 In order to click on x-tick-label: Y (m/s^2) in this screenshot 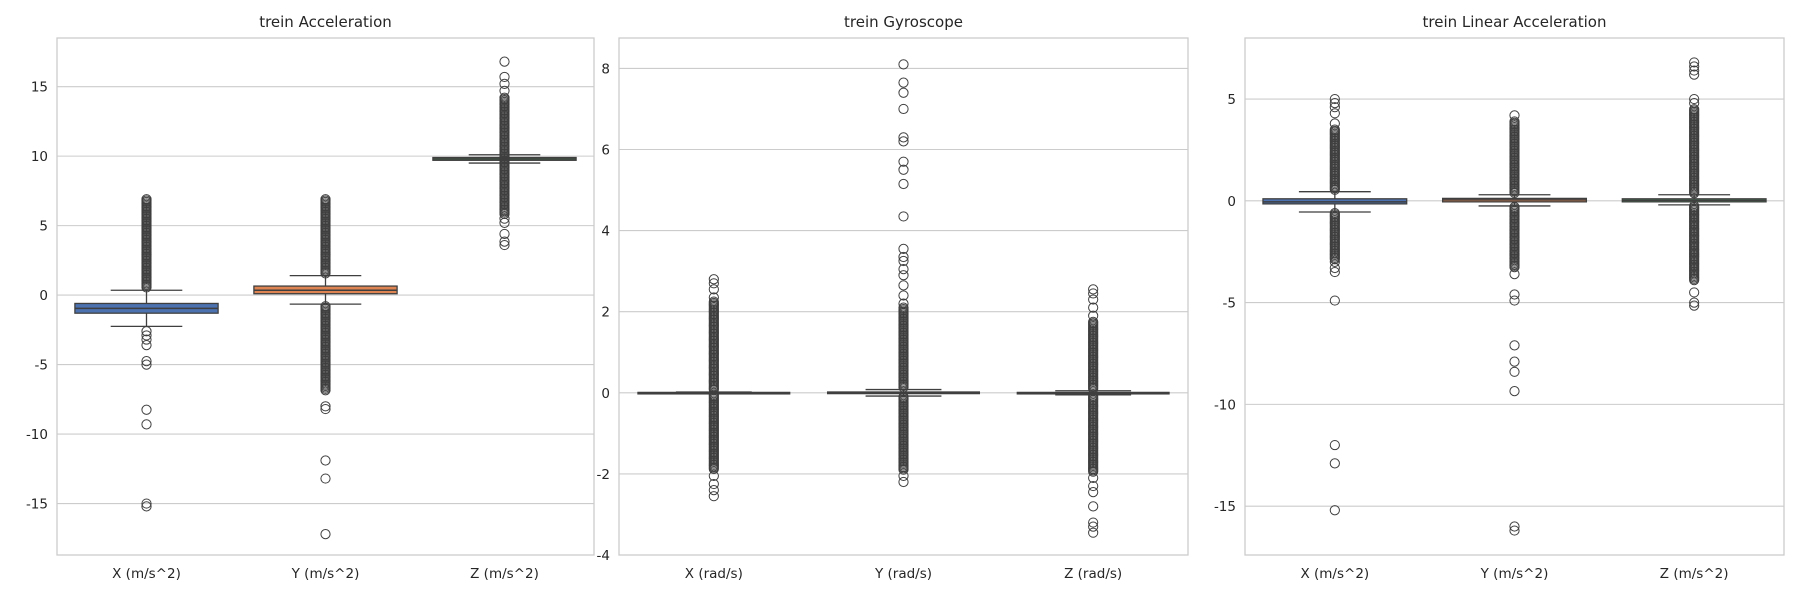, I will do `click(325, 574)`.